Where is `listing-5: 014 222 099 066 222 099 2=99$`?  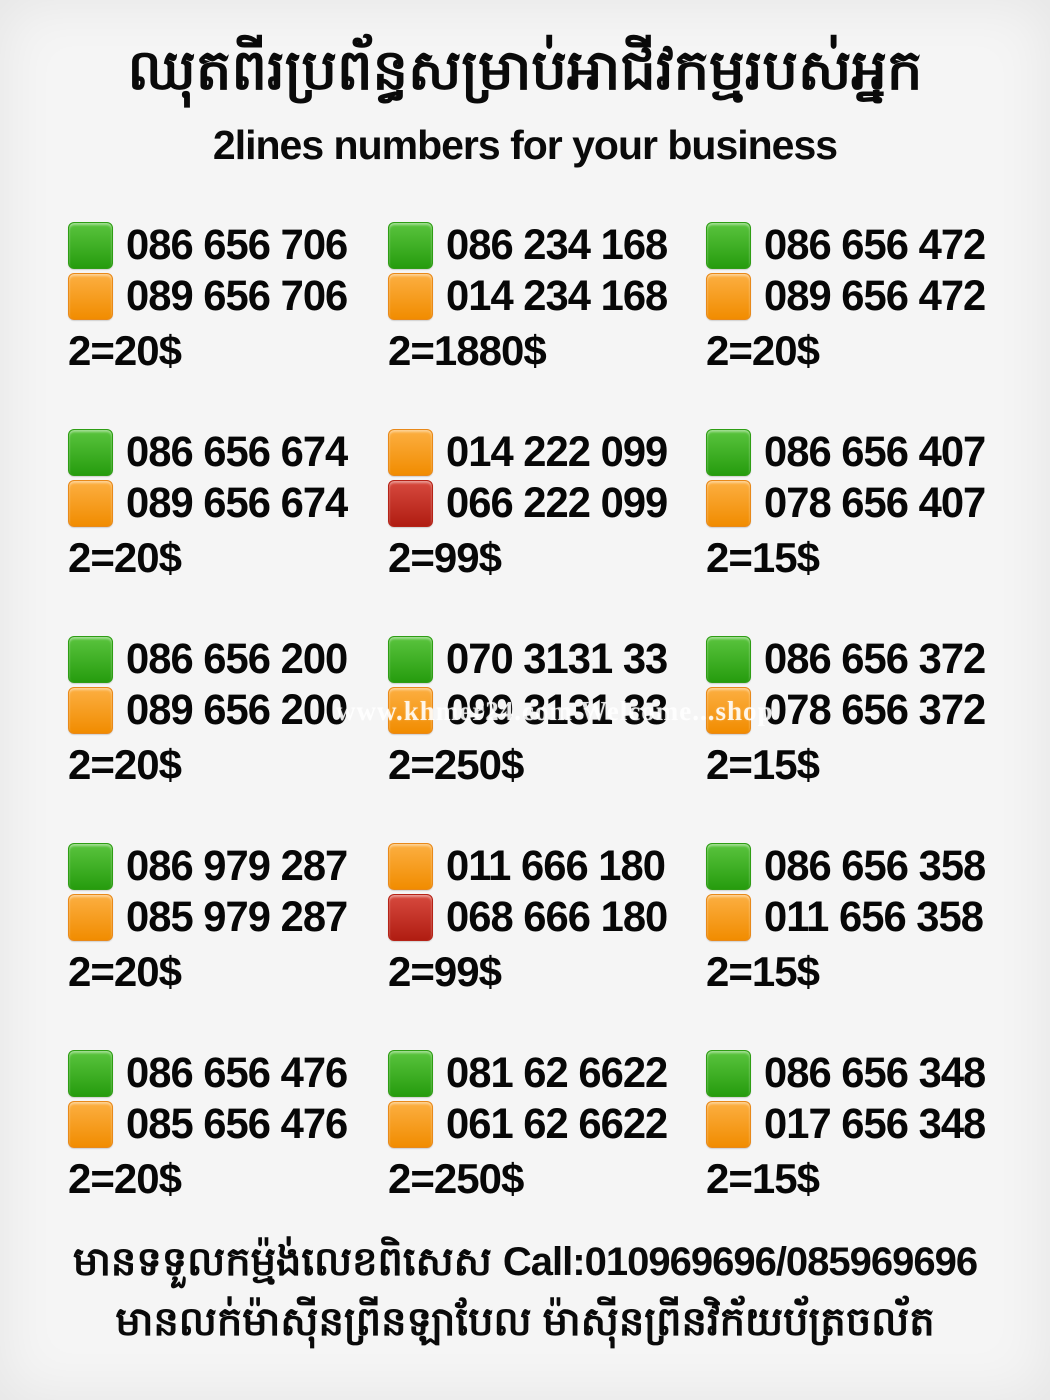
listing-5: 014 222 099 066 222 099 2=99$ is located at coordinates (547, 505).